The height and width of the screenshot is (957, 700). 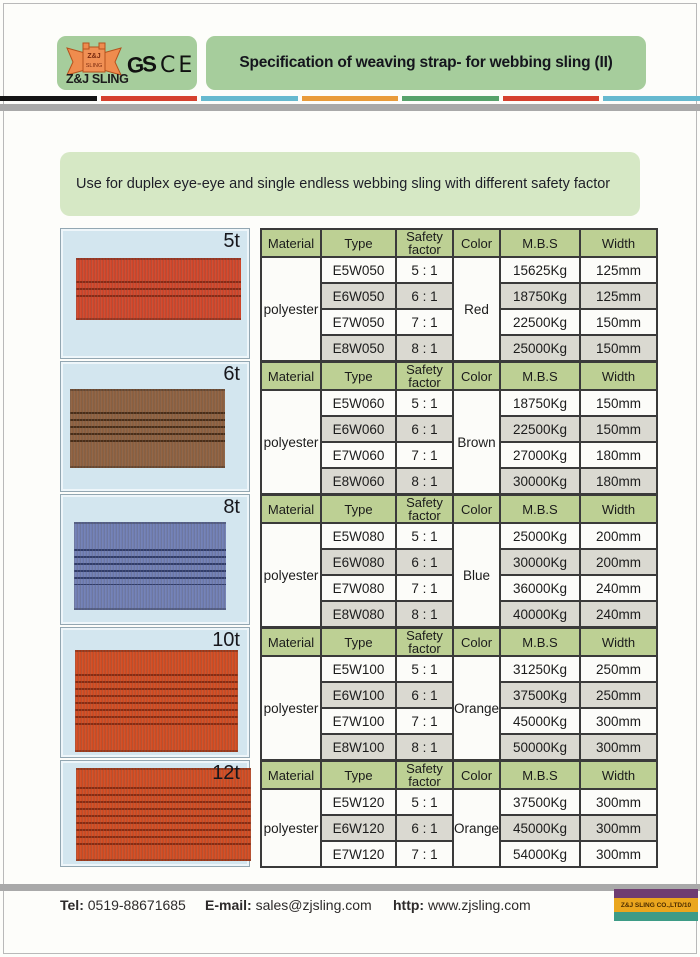 What do you see at coordinates (358, 429) in the screenshot?
I see `cell-type: E6W060` at bounding box center [358, 429].